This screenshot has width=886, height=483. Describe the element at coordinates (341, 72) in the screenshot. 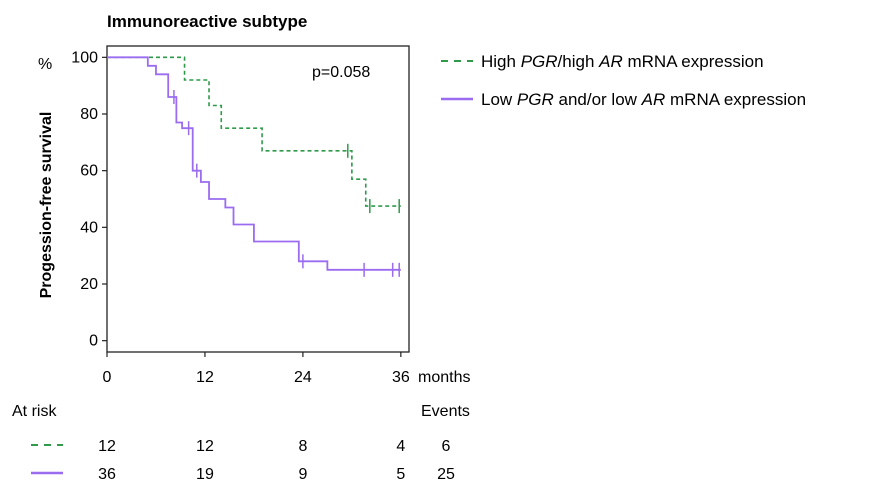

I see `p-value-annotation: p=0.058` at that location.